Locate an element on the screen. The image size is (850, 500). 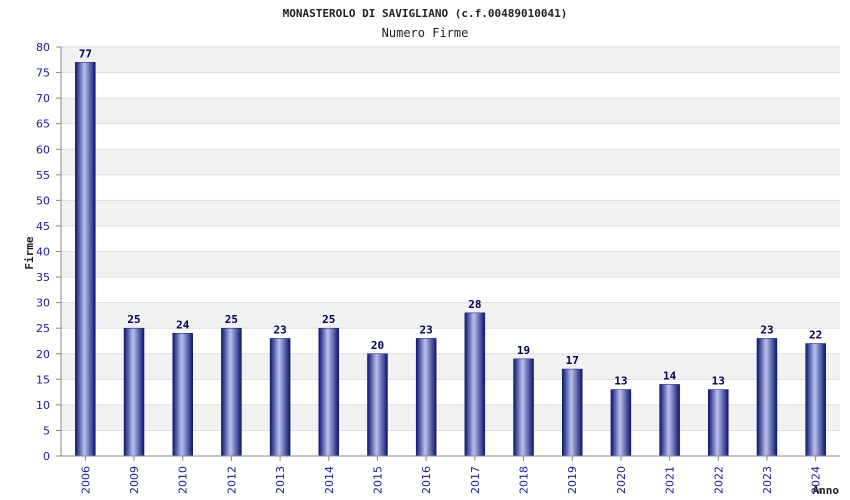
y-tick-label: 80 is located at coordinates (43, 47).